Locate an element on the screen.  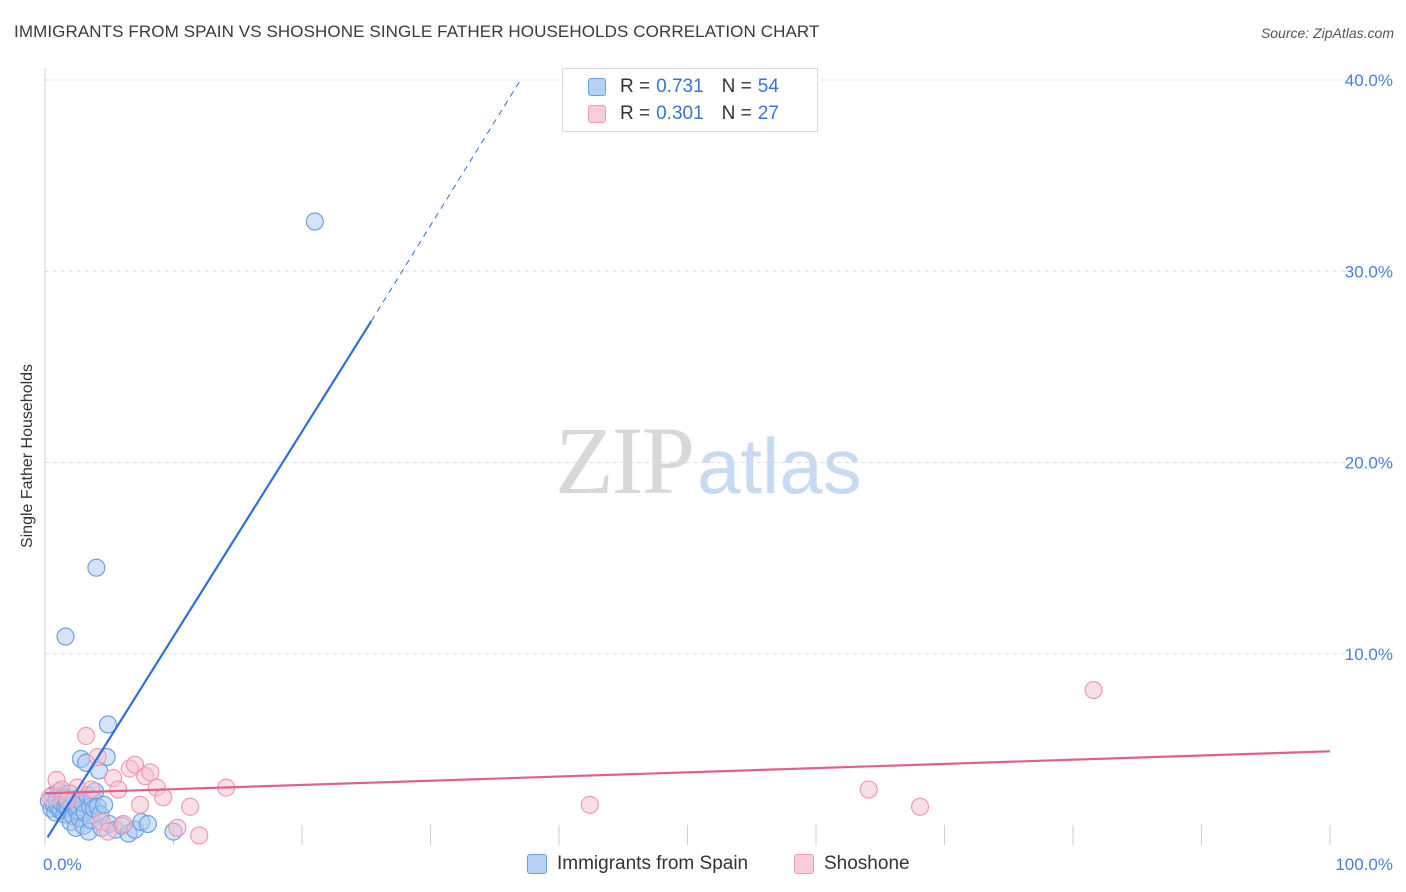
legend-swatch-shoshone is located at coordinates (597, 114).